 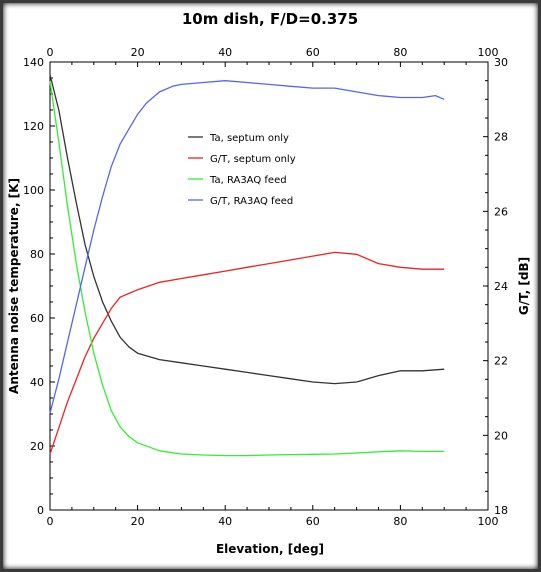 What do you see at coordinates (37, 318) in the screenshot?
I see `y-left-tick-label: 60` at bounding box center [37, 318].